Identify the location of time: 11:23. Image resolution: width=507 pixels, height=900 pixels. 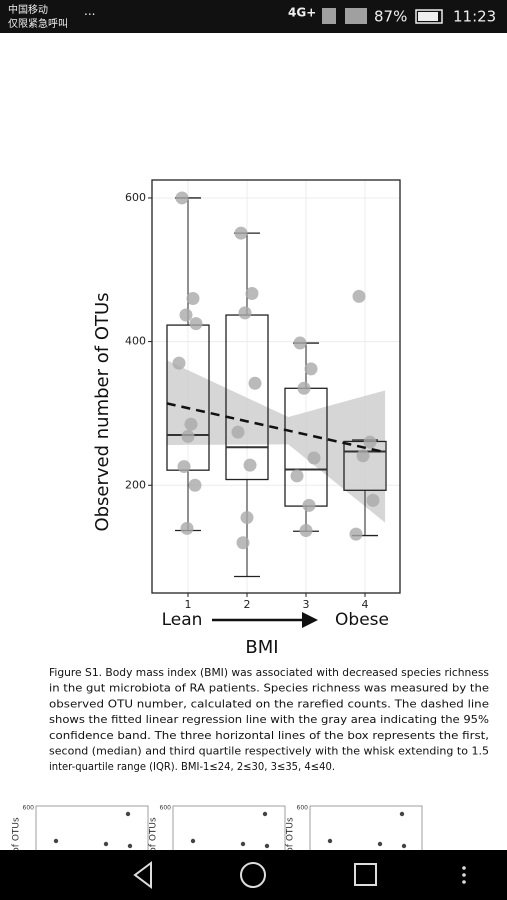
(474, 17).